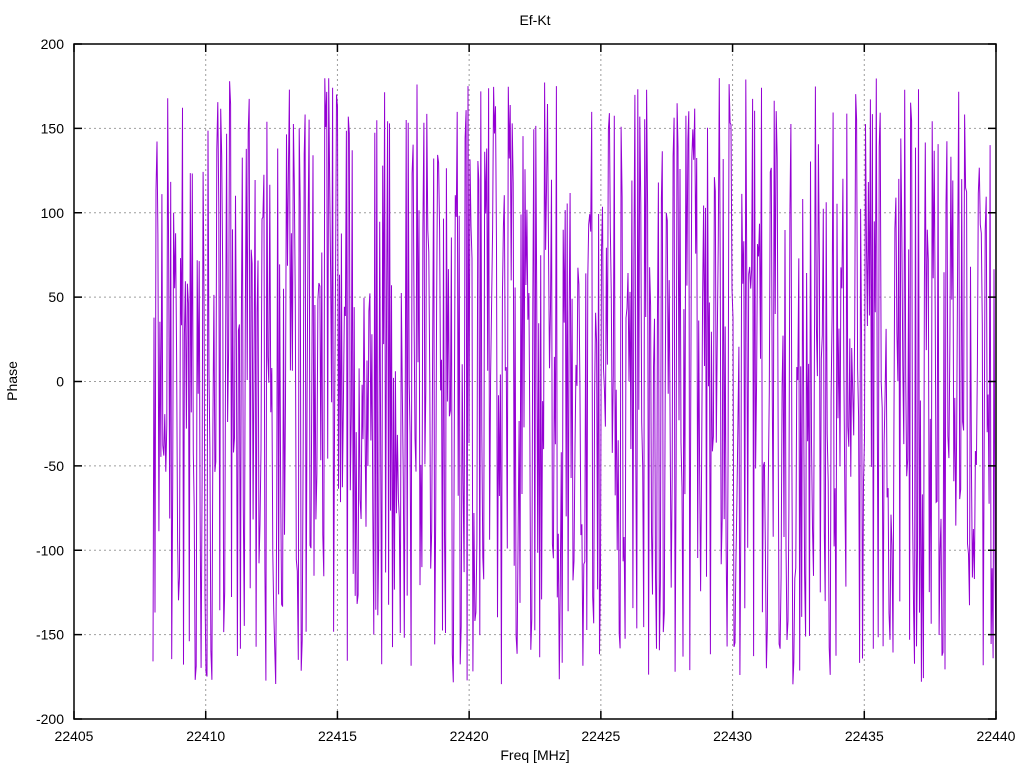  What do you see at coordinates (337, 736) in the screenshot?
I see `x-tick-label: 22415` at bounding box center [337, 736].